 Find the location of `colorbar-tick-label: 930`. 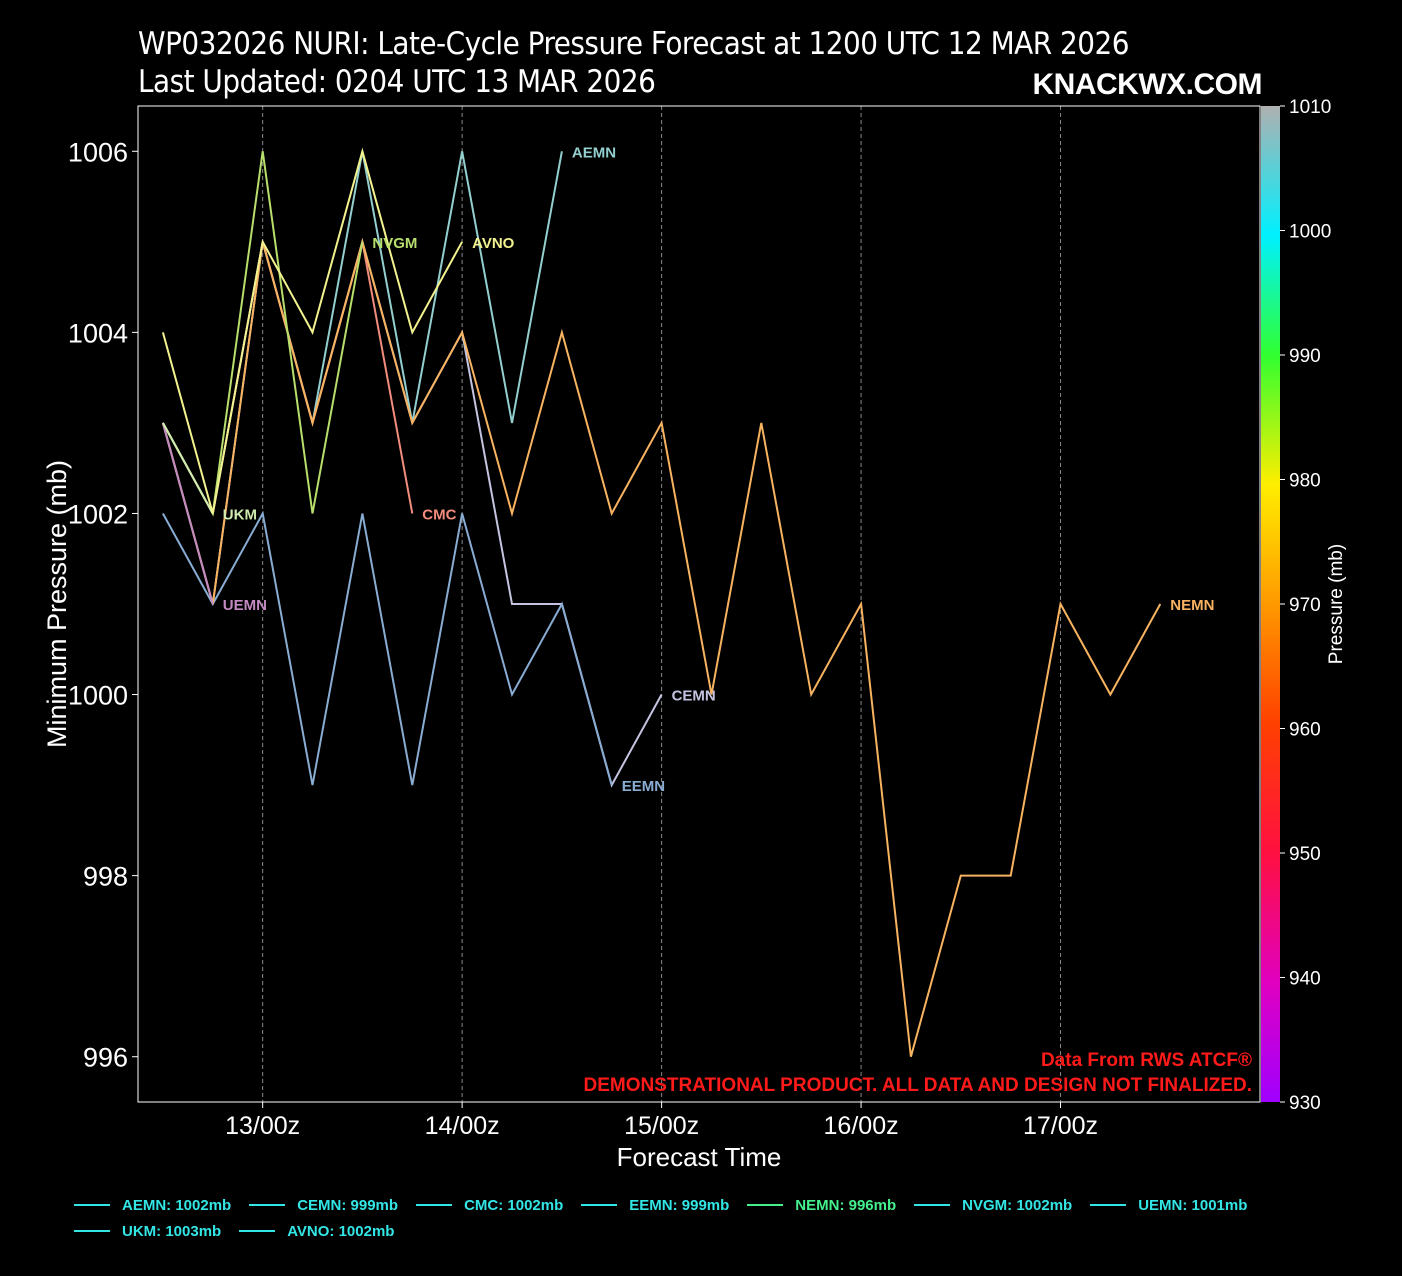

colorbar-tick-label: 930 is located at coordinates (1305, 1103).